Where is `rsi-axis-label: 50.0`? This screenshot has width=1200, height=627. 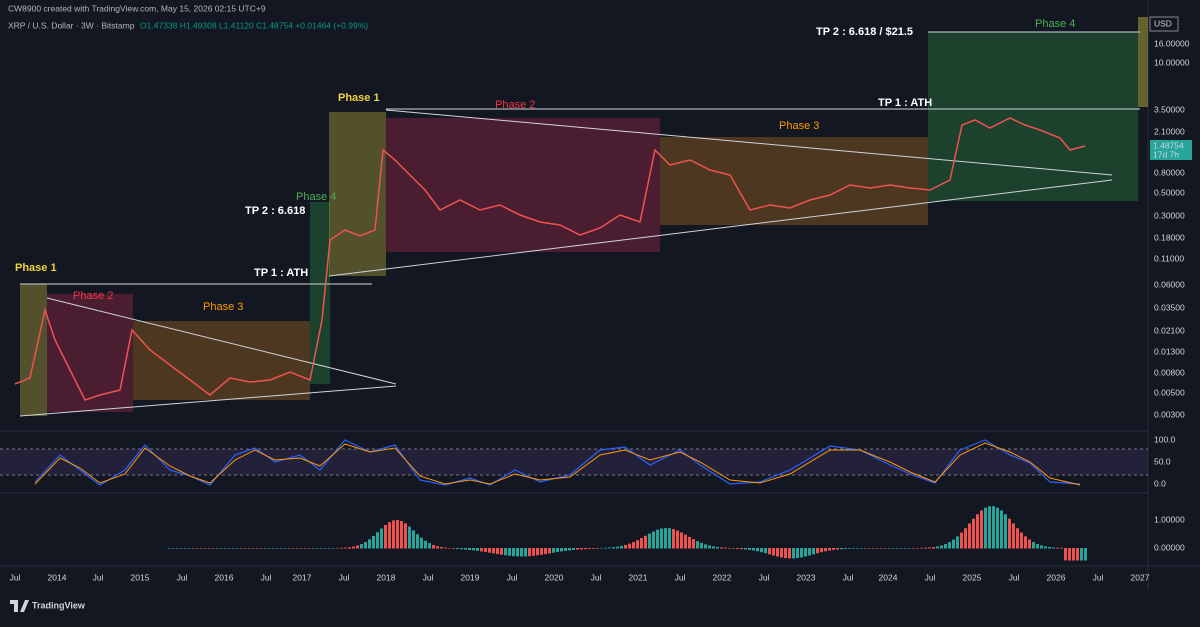
rsi-axis-label: 50.0 is located at coordinates (1162, 461).